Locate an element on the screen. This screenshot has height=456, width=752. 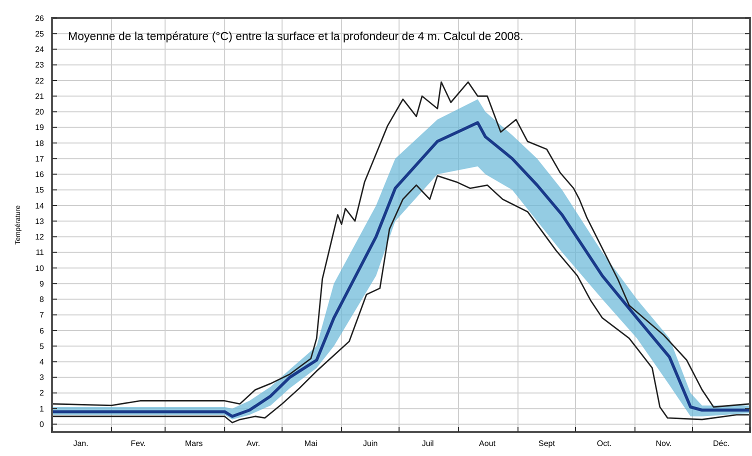
x-tick-label: Juil is located at coordinates (428, 443).